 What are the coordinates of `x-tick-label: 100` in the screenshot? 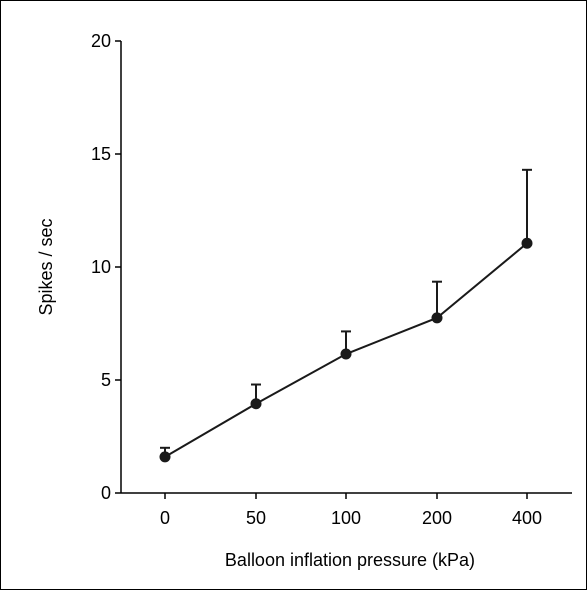 It's located at (346, 518).